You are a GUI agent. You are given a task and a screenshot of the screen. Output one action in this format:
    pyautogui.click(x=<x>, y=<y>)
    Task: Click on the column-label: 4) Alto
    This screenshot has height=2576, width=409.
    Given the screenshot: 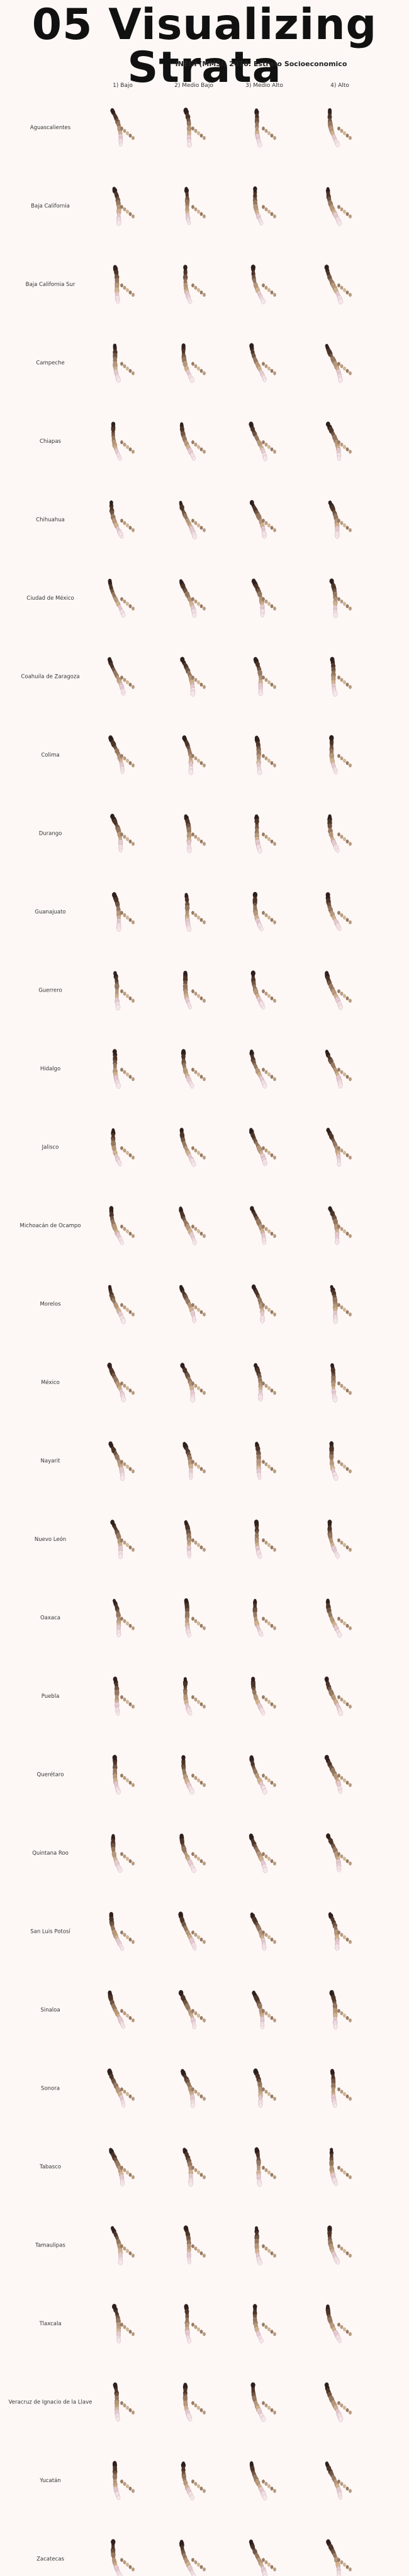 What is the action you would take?
    pyautogui.click(x=339, y=86)
    